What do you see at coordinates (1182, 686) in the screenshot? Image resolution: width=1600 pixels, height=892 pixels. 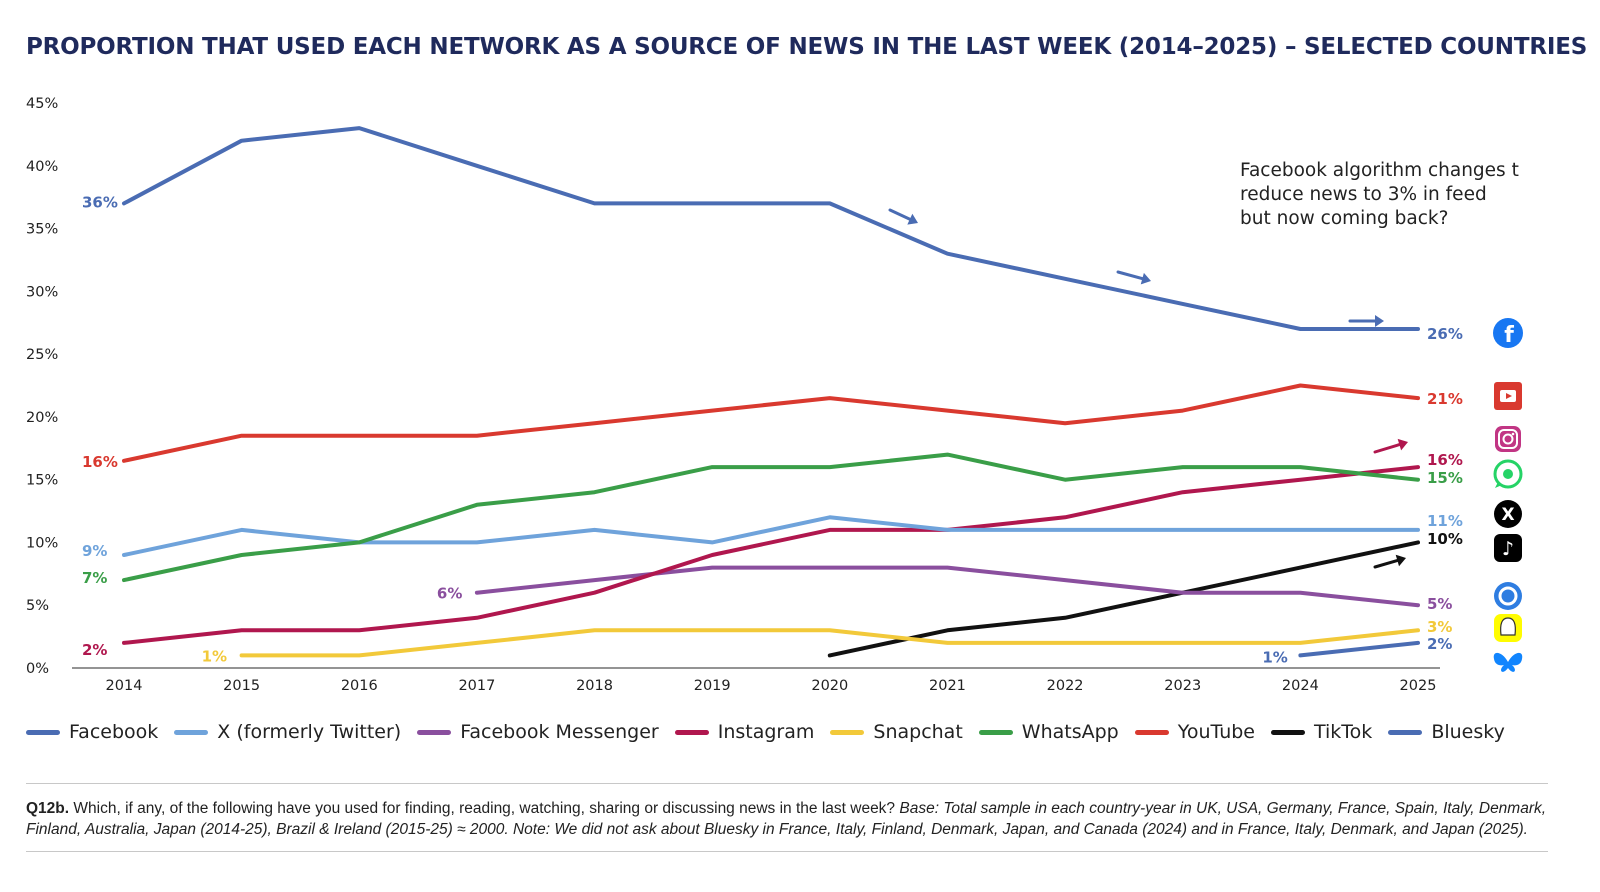 I see `x-tick-label: 2023` at bounding box center [1182, 686].